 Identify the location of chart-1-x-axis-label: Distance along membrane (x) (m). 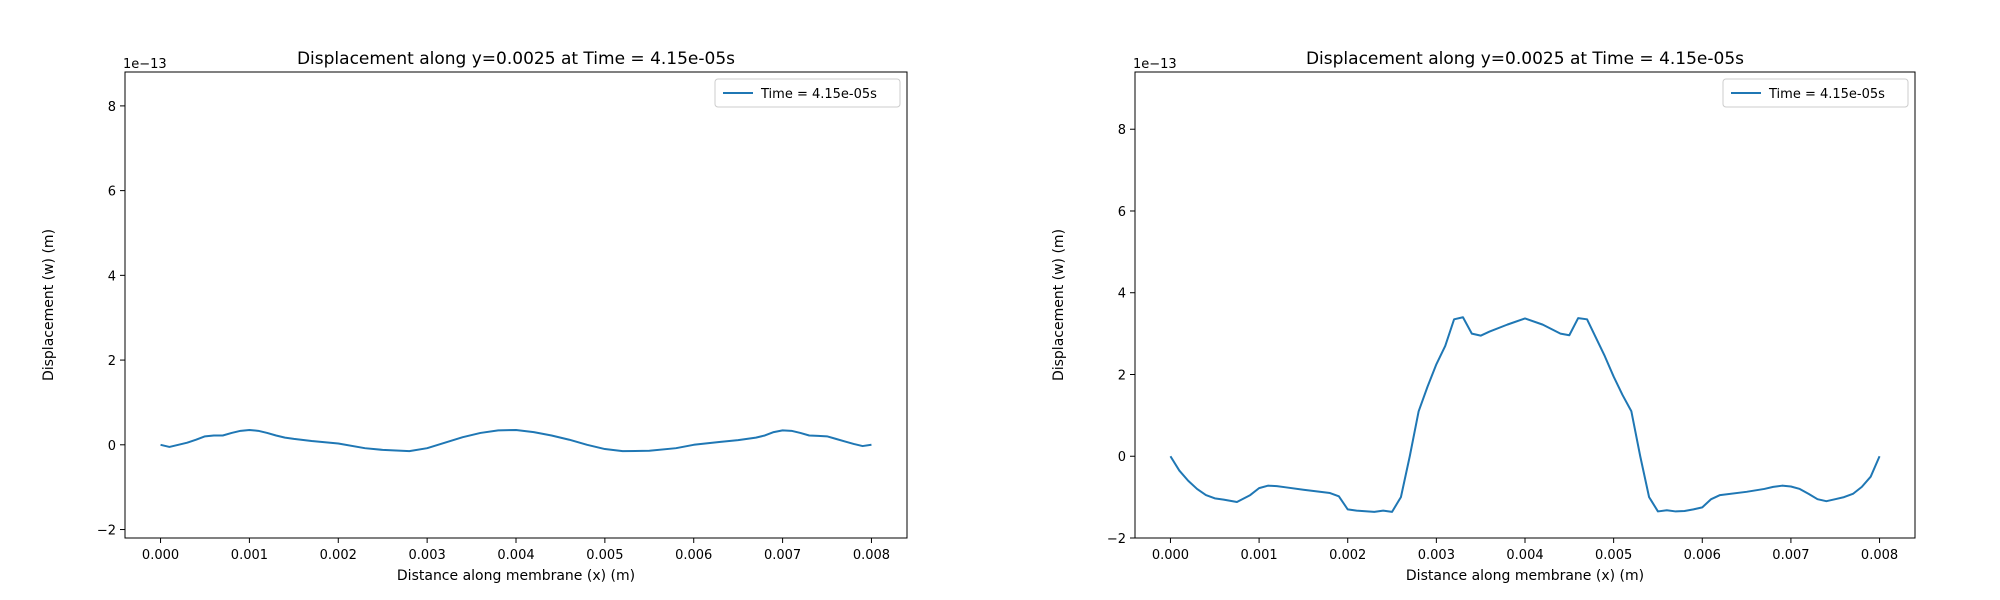
(516, 576).